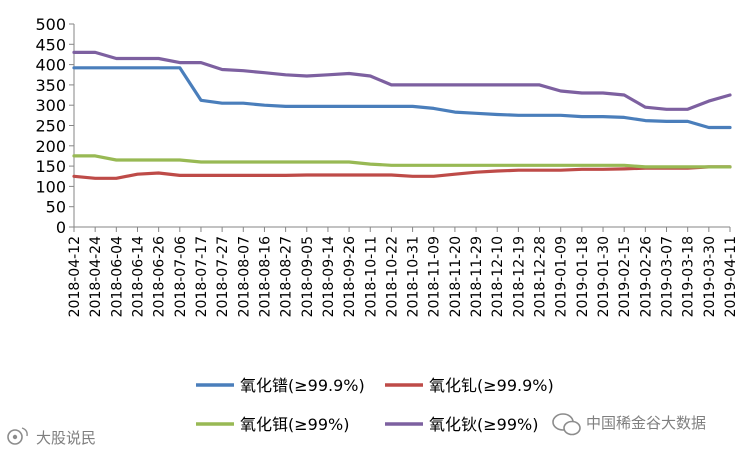  Describe the element at coordinates (646, 423) in the screenshot. I see `watermark-right-text: 中国稀金谷大数据` at that location.